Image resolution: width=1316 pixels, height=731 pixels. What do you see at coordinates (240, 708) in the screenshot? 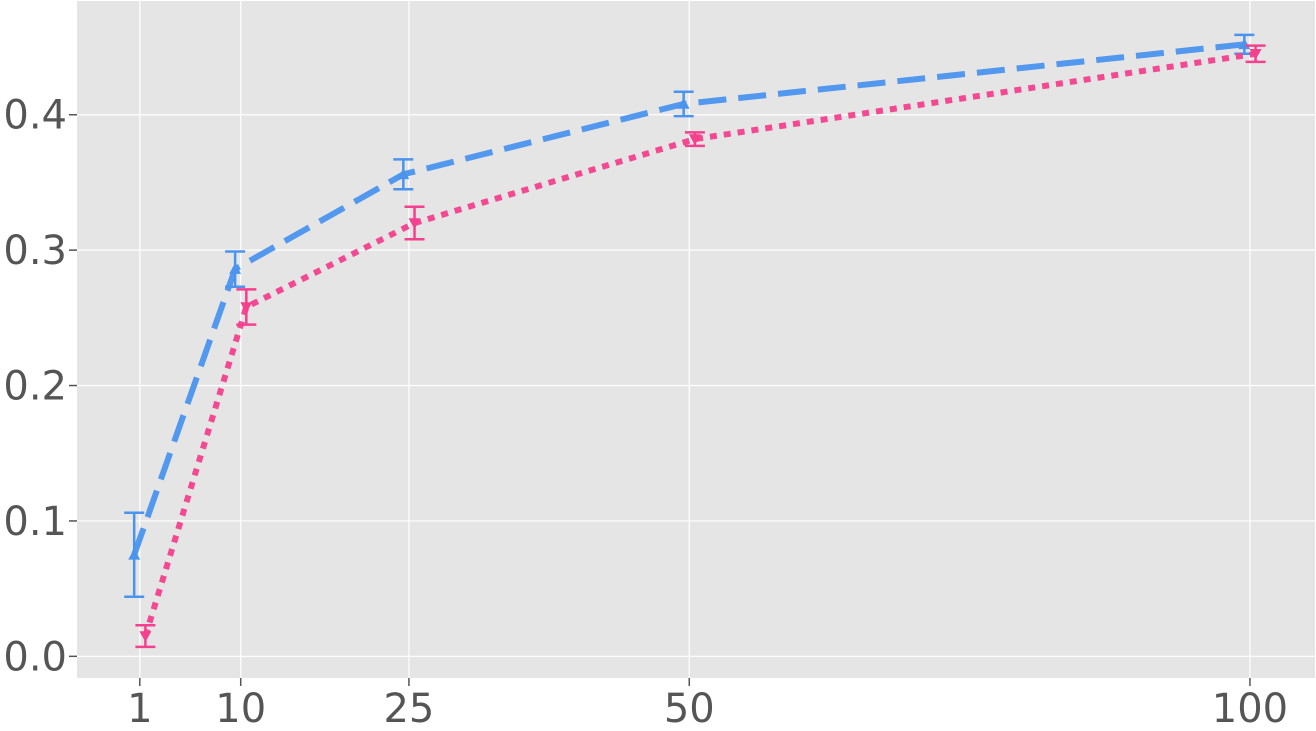
I see `x-tick-label: 10` at bounding box center [240, 708].